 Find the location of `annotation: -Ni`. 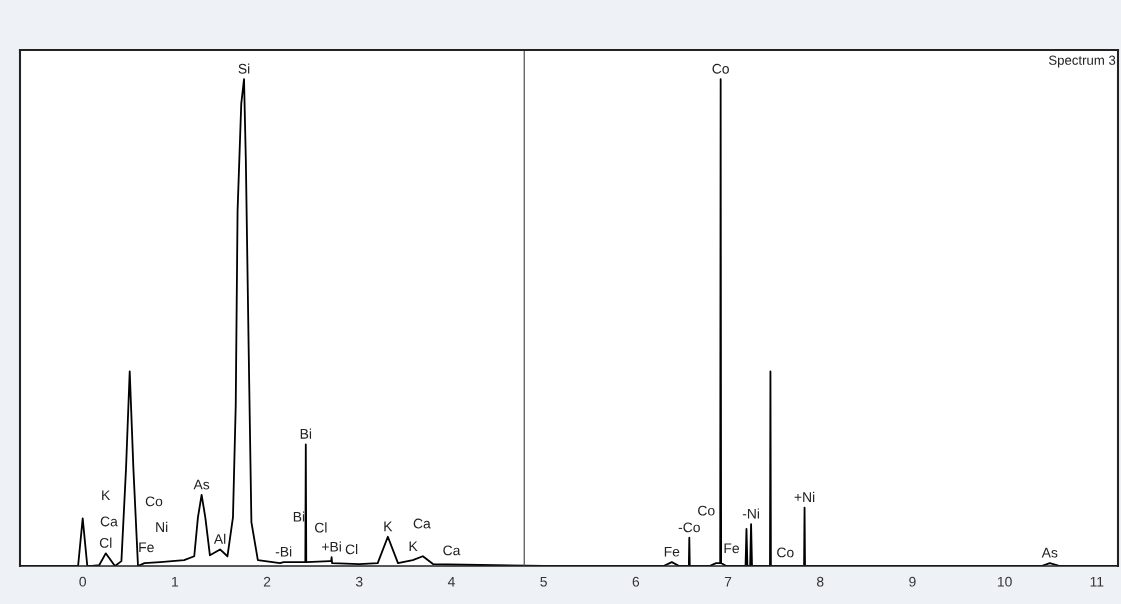

annotation: -Ni is located at coordinates (751, 513).